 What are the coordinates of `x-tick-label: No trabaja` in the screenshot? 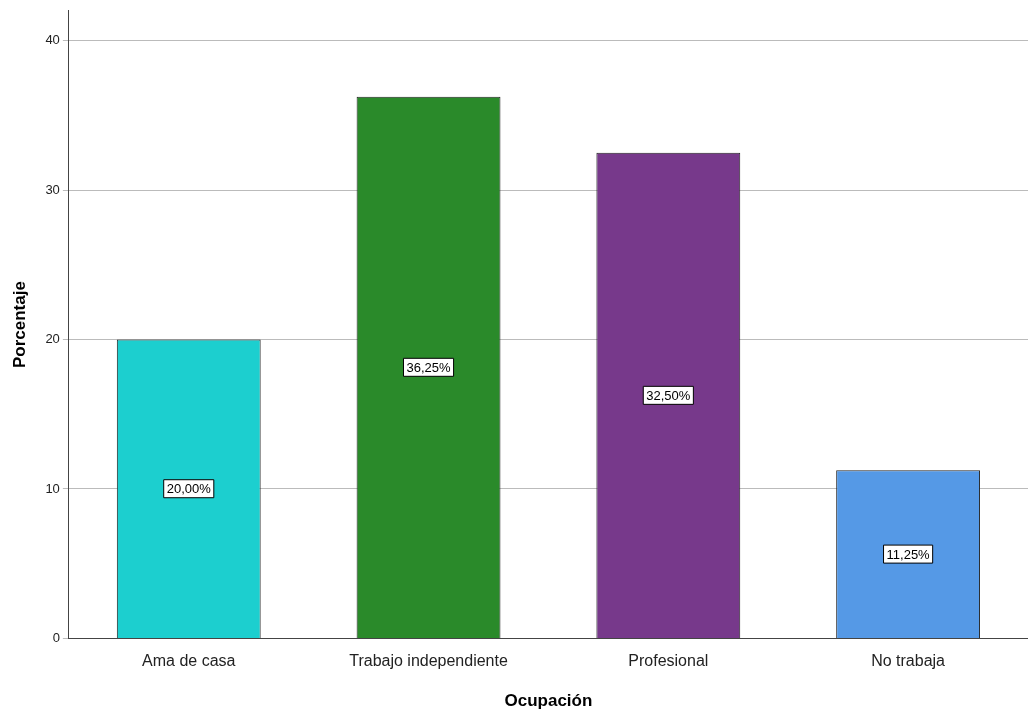 It's located at (908, 661).